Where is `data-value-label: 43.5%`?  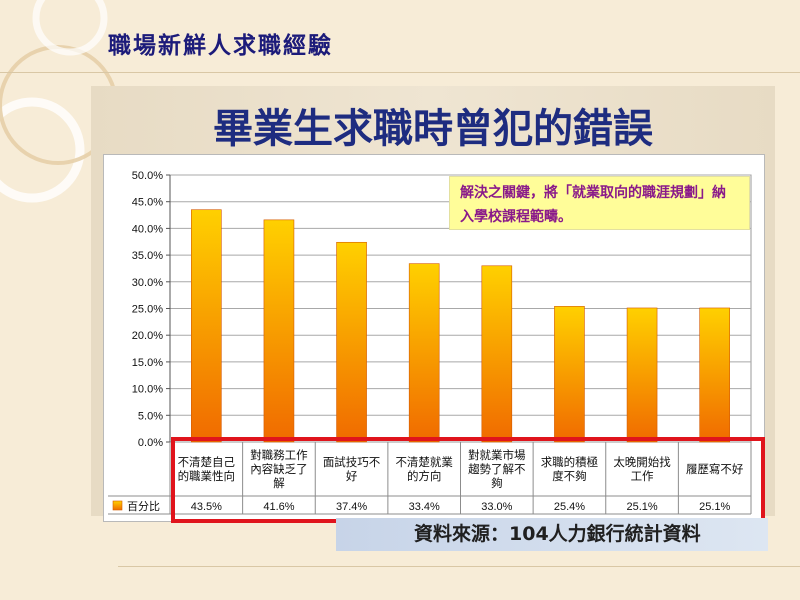 data-value-label: 43.5% is located at coordinates (206, 507).